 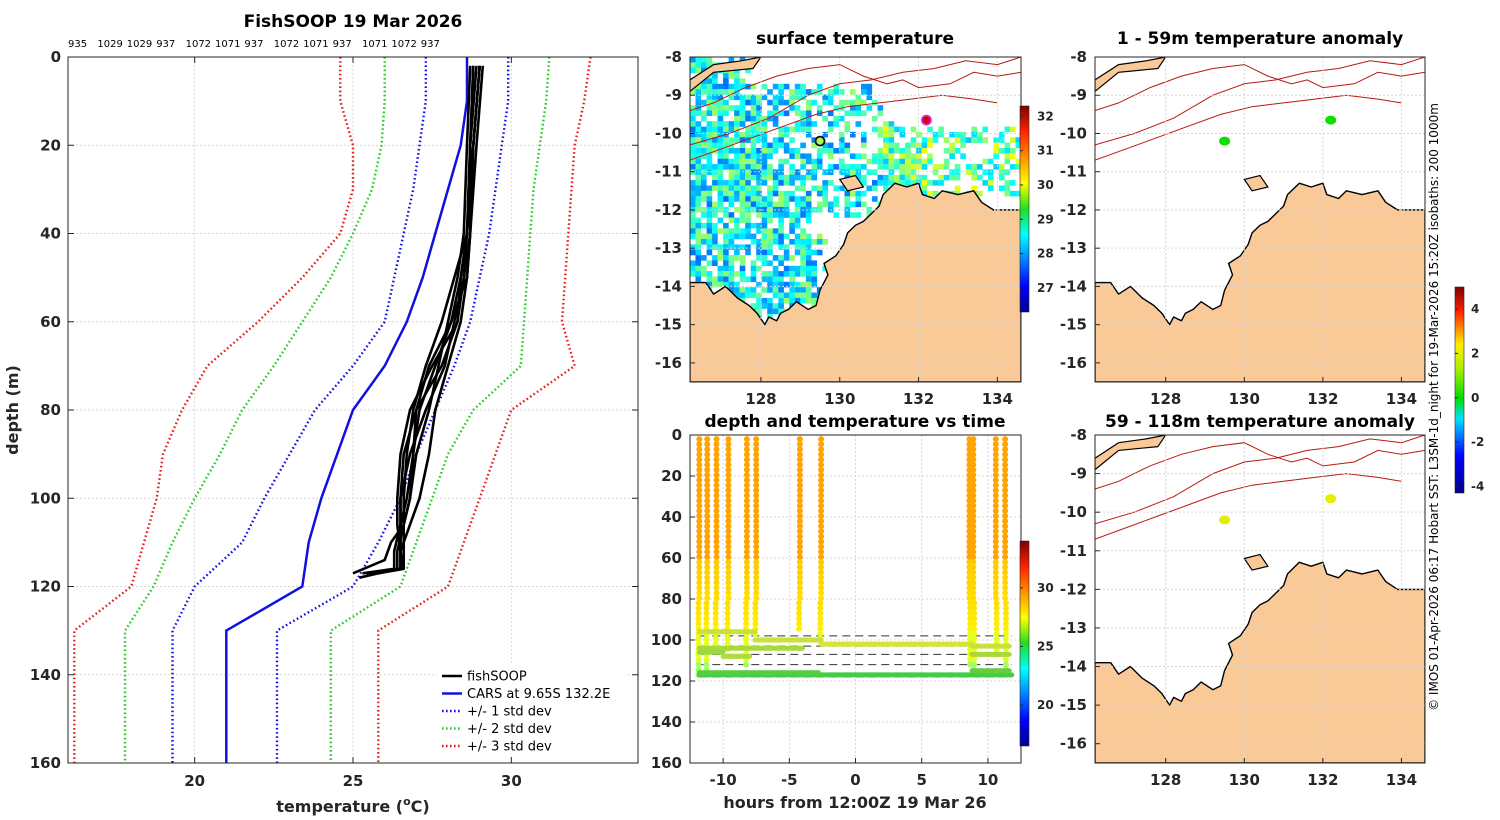 I want to click on y-tick-label: -15, so click(x=1073, y=325).